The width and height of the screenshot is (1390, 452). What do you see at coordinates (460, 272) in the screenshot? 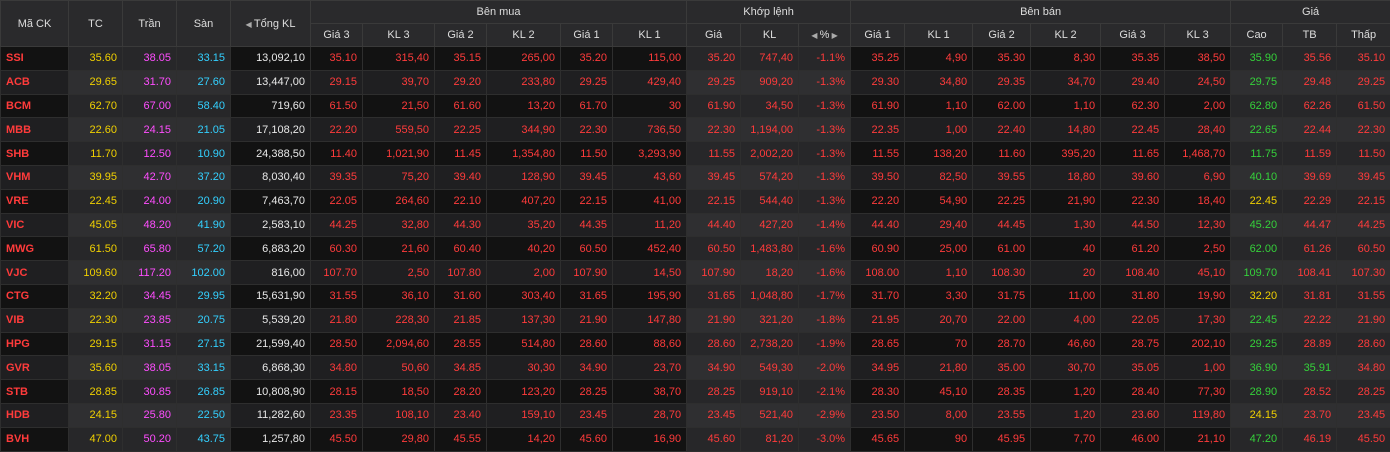
I see `cell: 107.80` at bounding box center [460, 272].